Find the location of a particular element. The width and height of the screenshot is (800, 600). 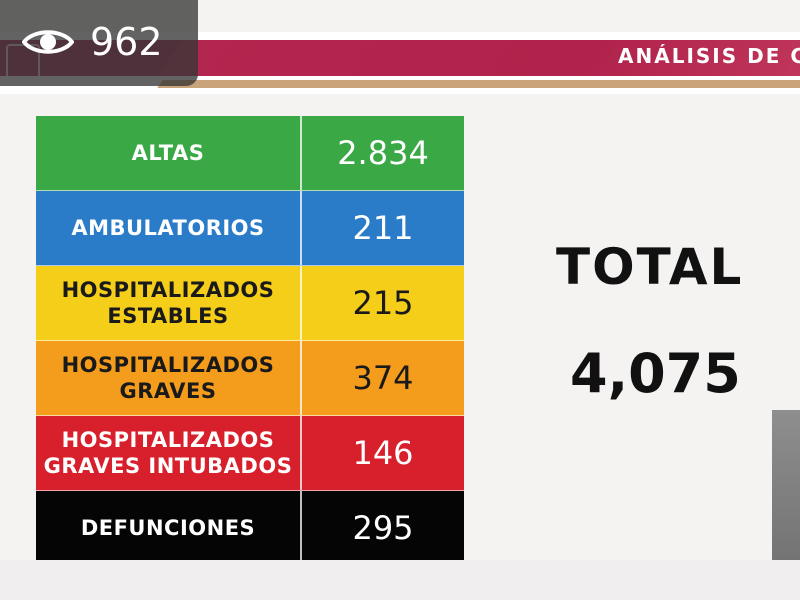

bottom-strip is located at coordinates (400, 580).